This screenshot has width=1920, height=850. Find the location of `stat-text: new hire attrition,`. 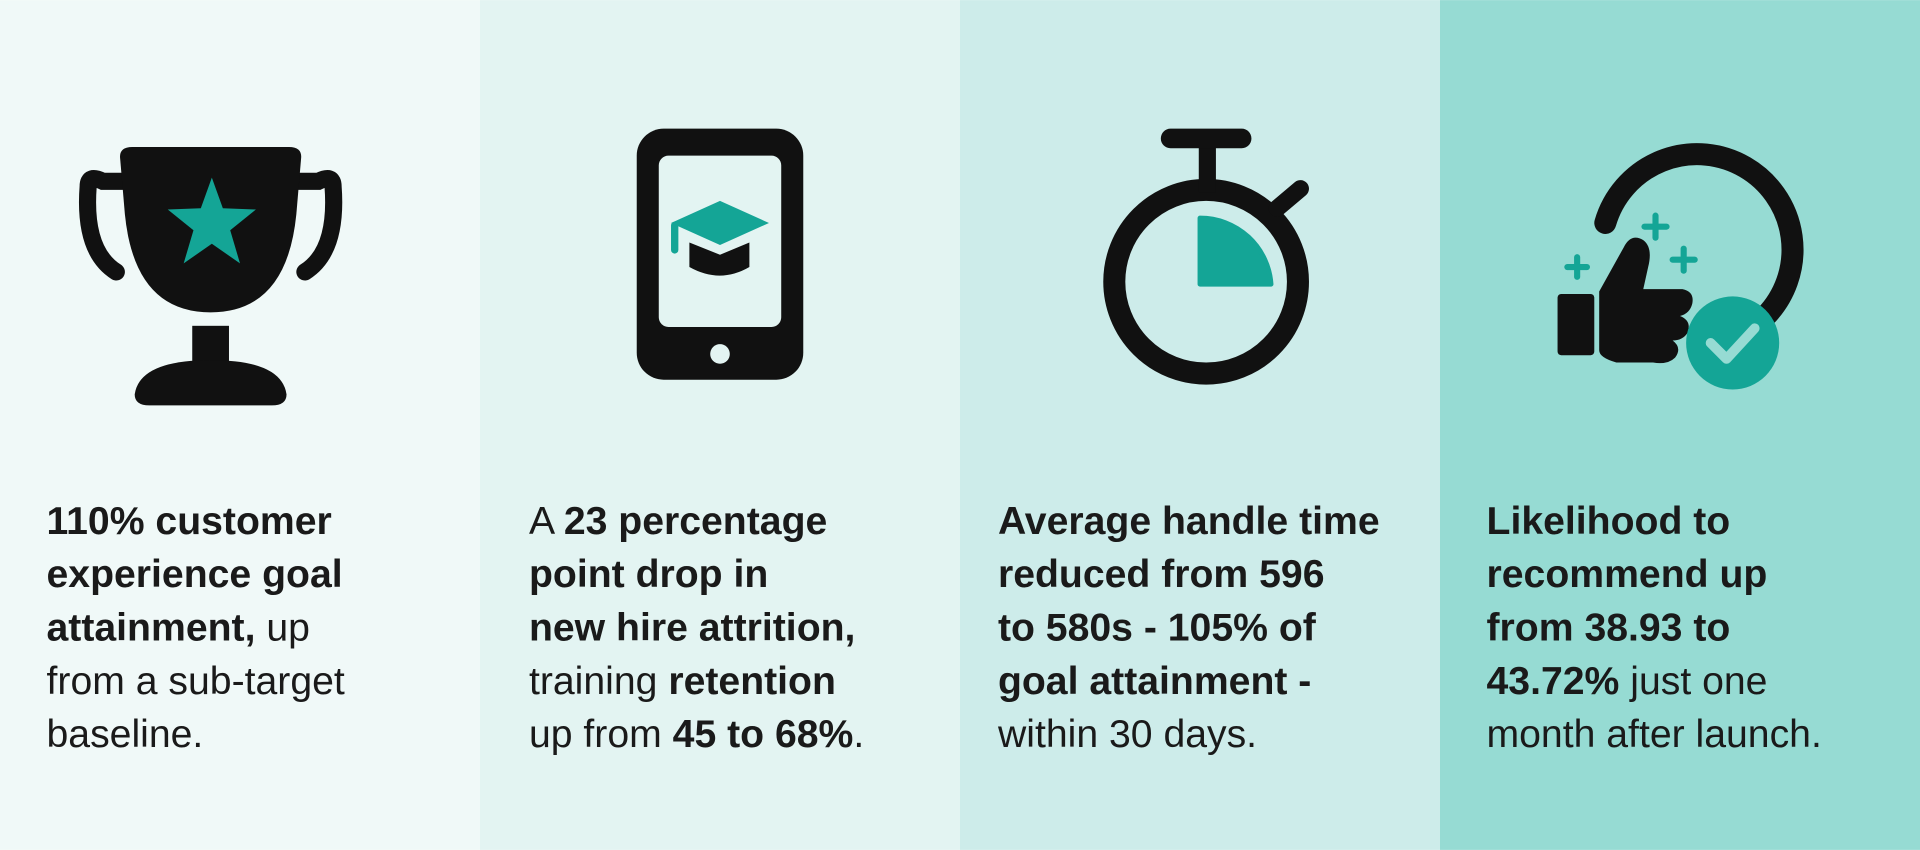

stat-text: new hire attrition, is located at coordinates (692, 628).